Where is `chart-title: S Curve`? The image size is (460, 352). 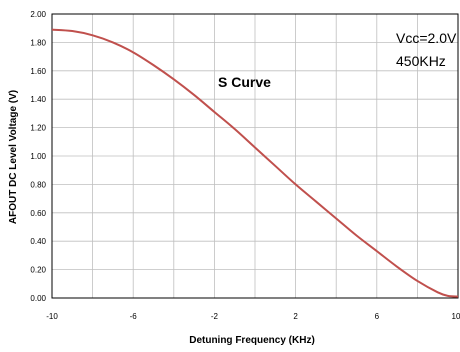
chart-title: S Curve is located at coordinates (244, 82).